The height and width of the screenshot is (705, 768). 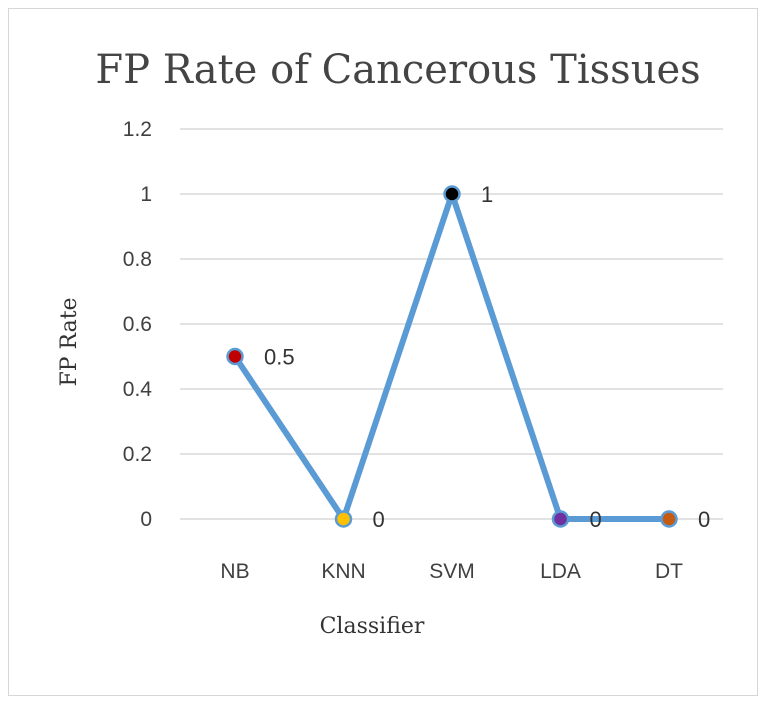 What do you see at coordinates (138, 389) in the screenshot?
I see `y-tick-label: 0.4` at bounding box center [138, 389].